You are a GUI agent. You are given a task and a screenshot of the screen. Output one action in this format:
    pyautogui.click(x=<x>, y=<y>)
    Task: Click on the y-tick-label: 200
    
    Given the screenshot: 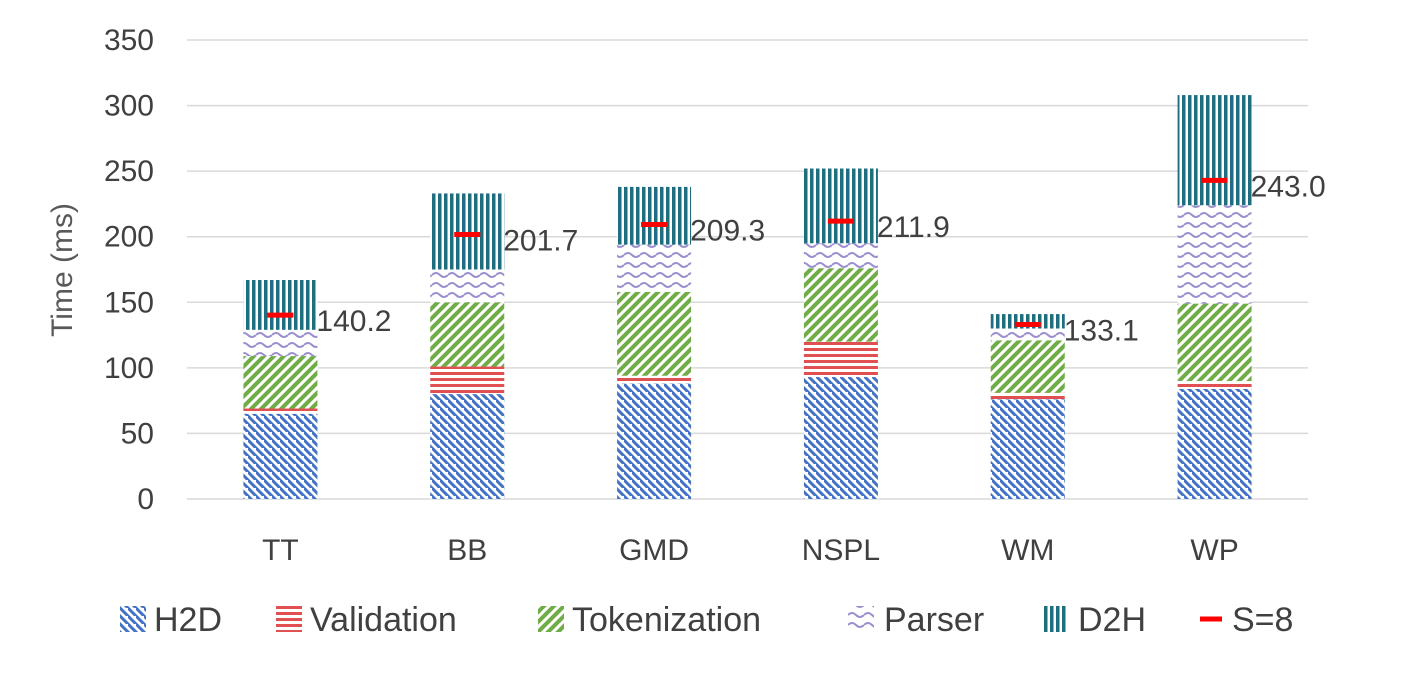 What is the action you would take?
    pyautogui.click(x=129, y=237)
    